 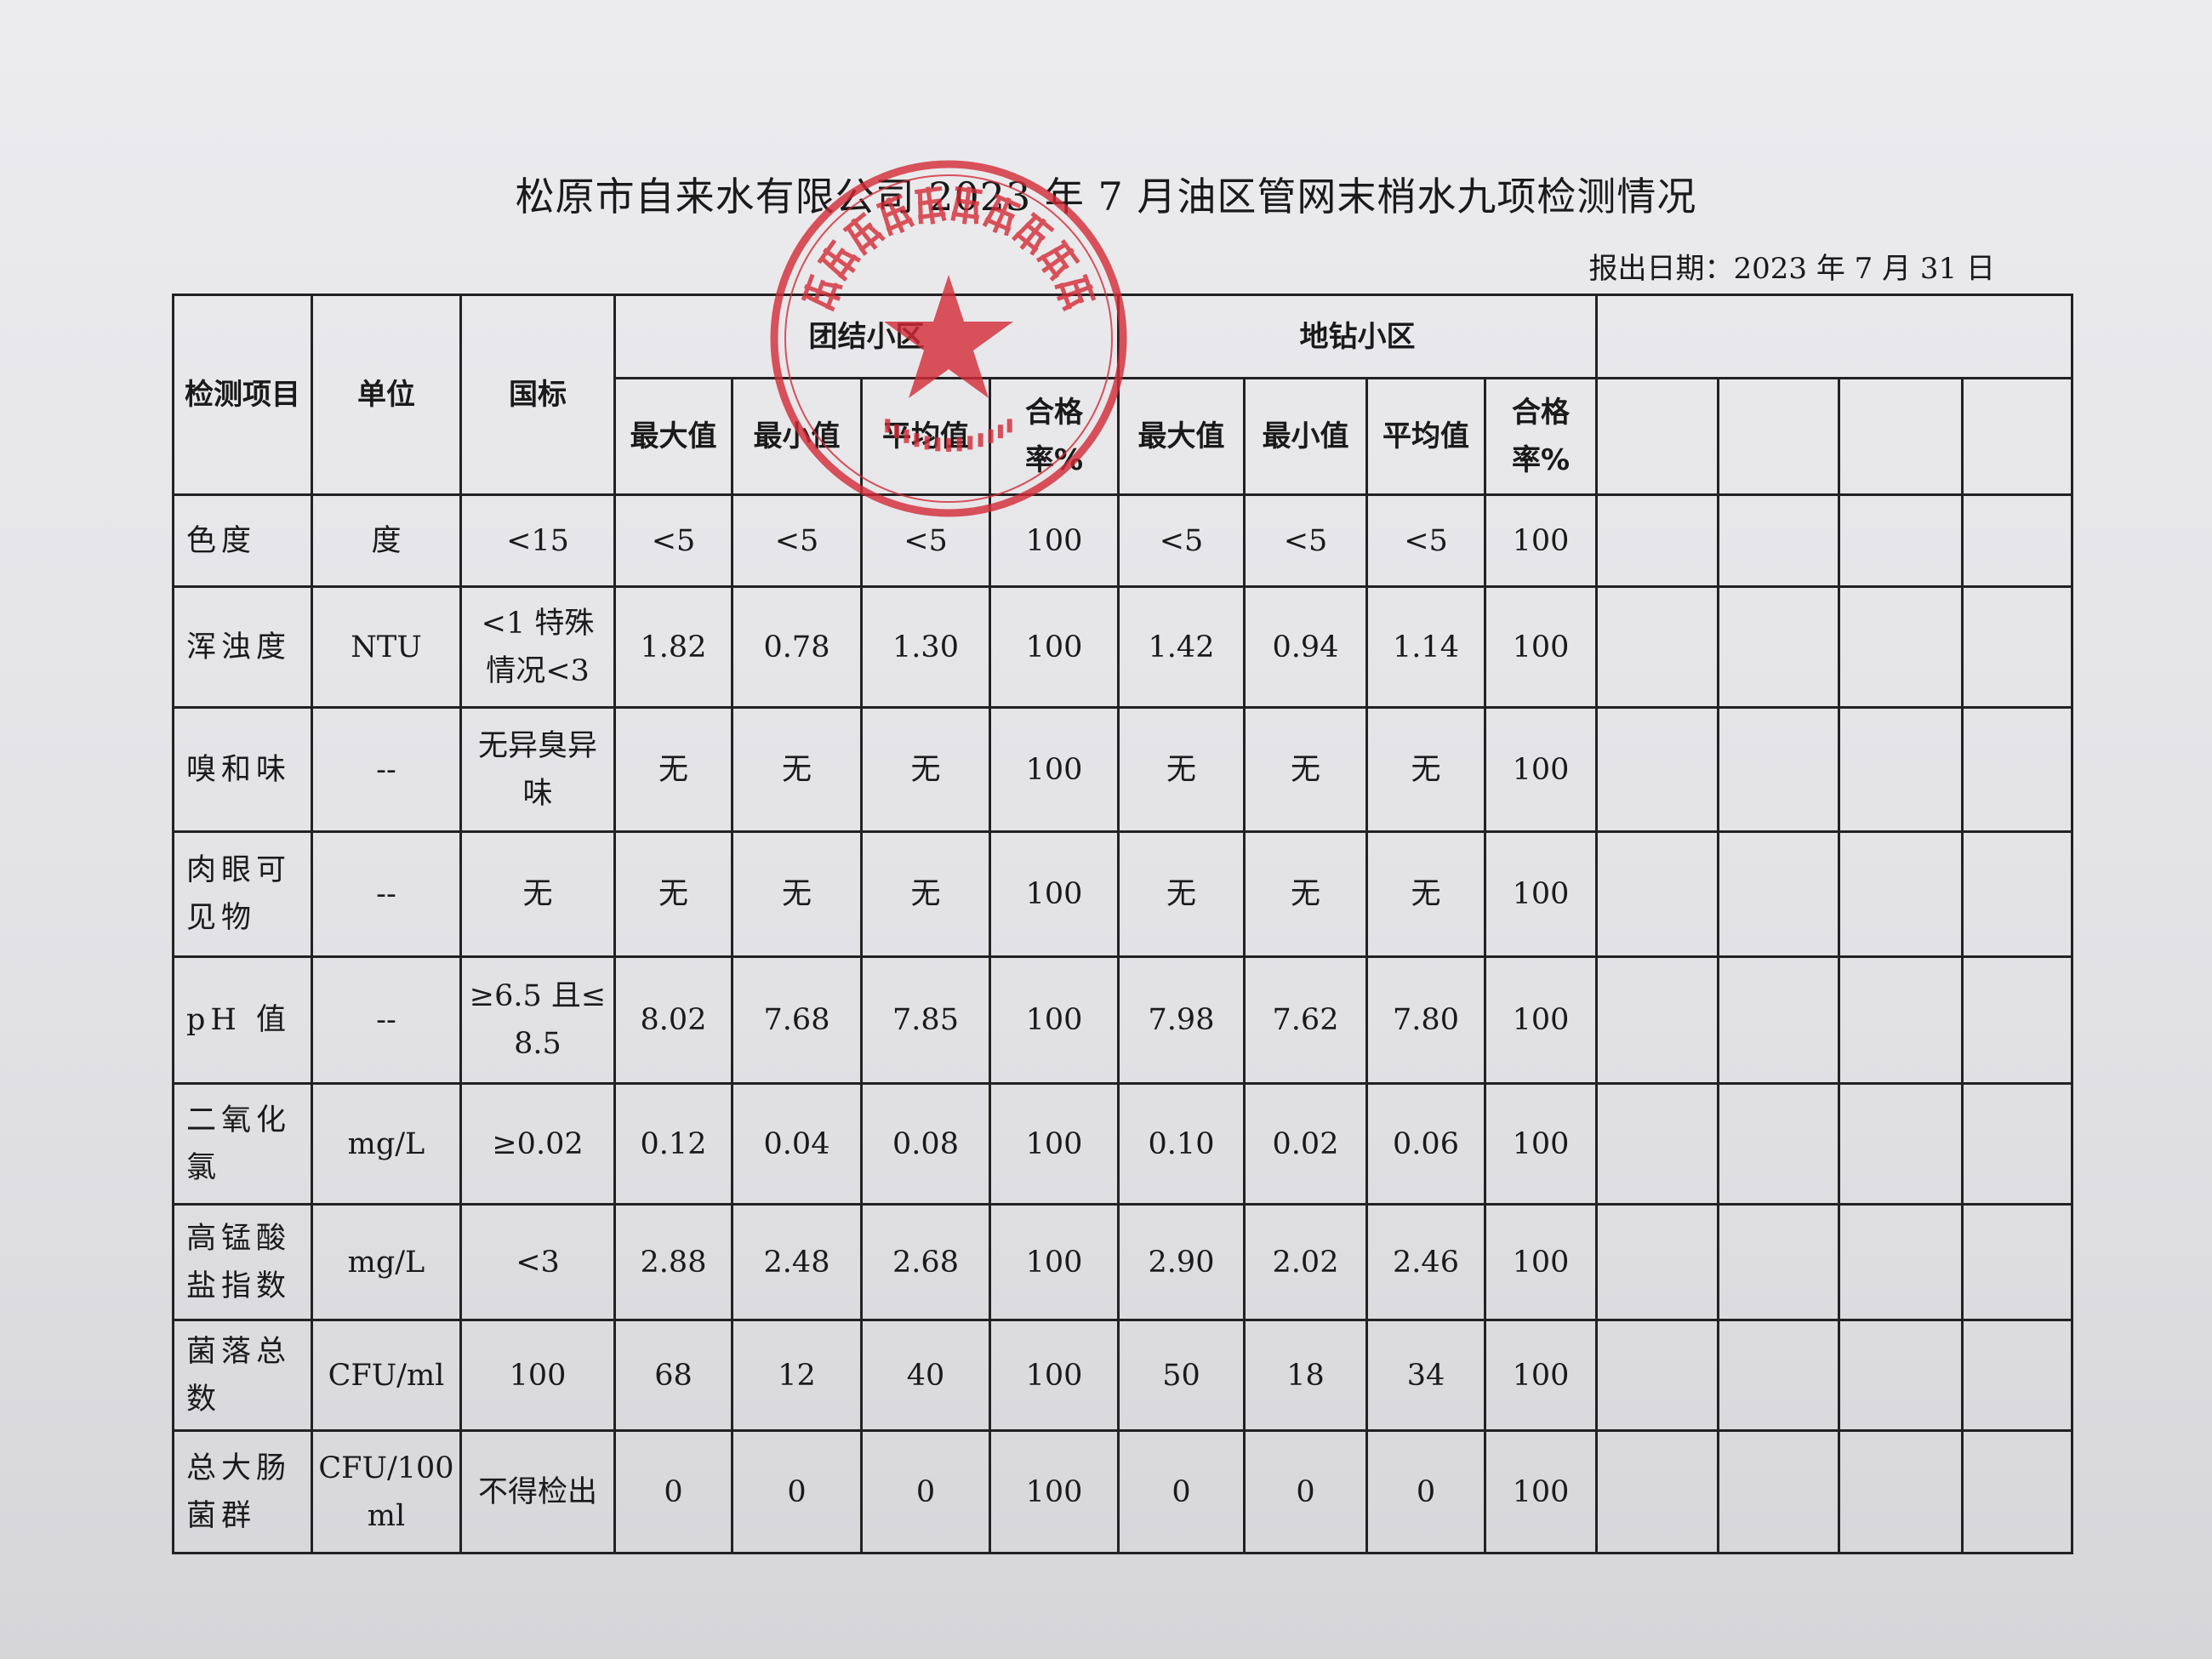 I want to click on header-unit: 单位, so click(x=386, y=395).